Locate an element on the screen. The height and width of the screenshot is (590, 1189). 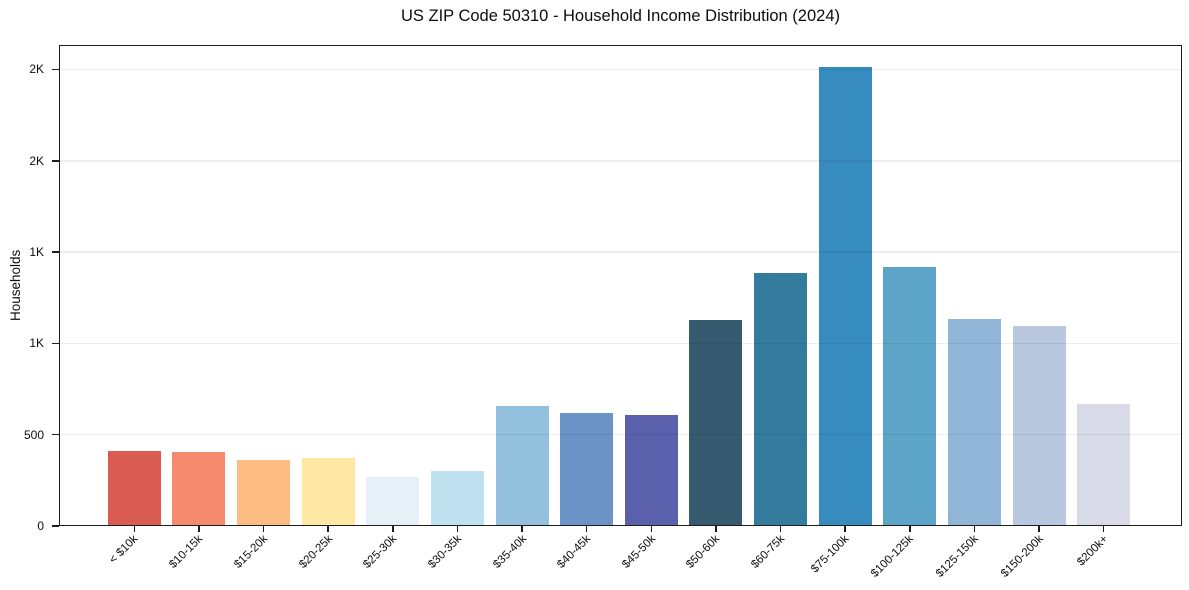
x-tick-label: $35-40k is located at coordinates (509, 552).